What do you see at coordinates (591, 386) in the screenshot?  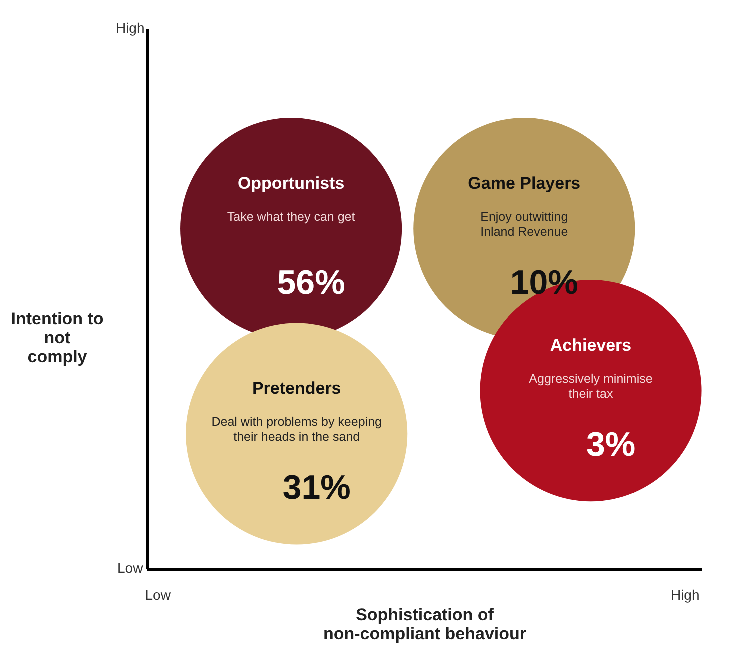 I see `text: Aggressively minimise their tax` at bounding box center [591, 386].